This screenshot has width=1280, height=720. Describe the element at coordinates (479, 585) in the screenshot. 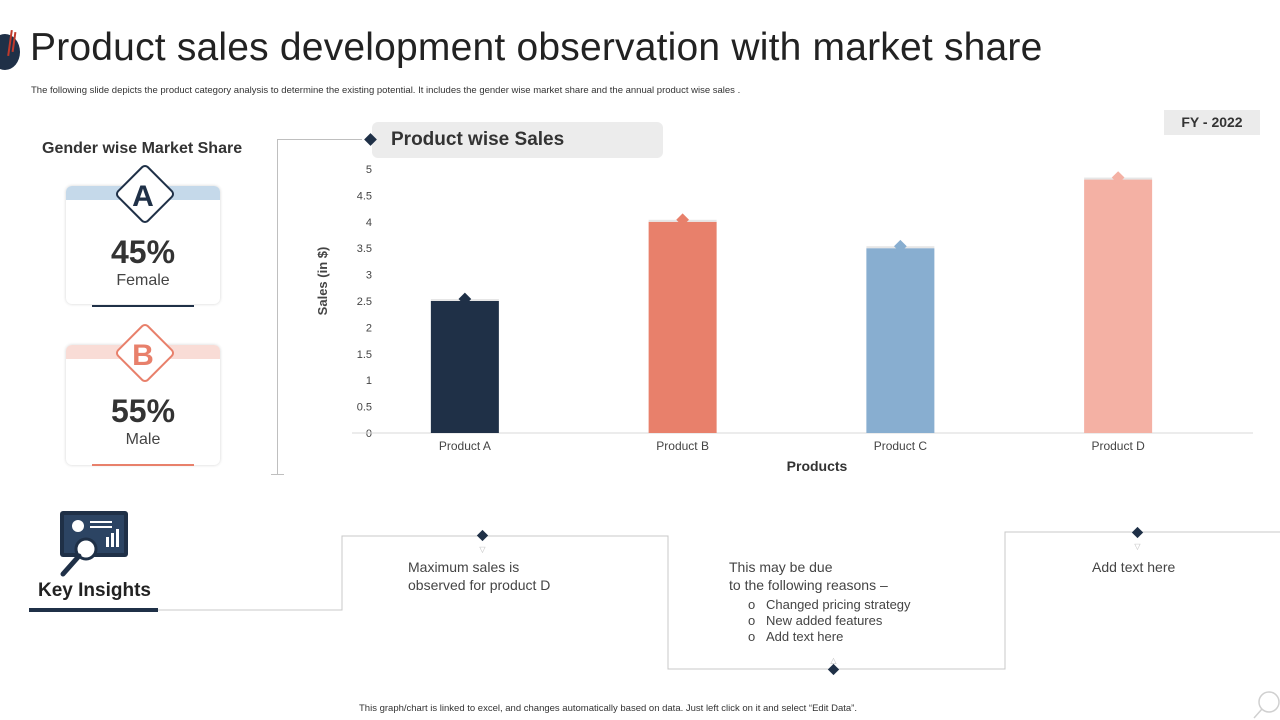

I see `insight-1-line-2: observed for product D` at that location.